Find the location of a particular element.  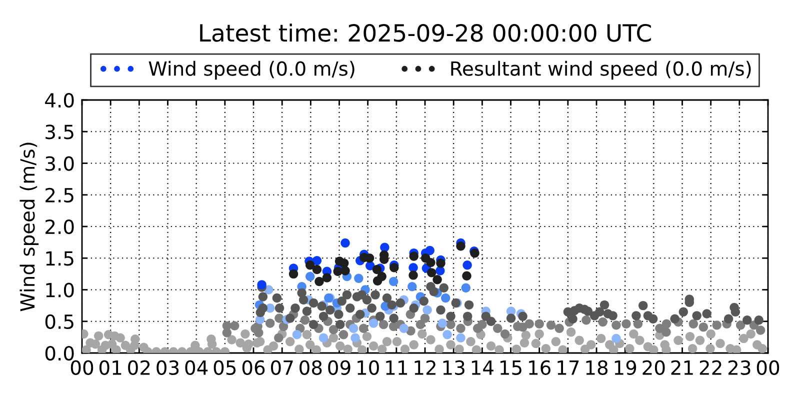

x-tick-label: 03 is located at coordinates (167, 367).